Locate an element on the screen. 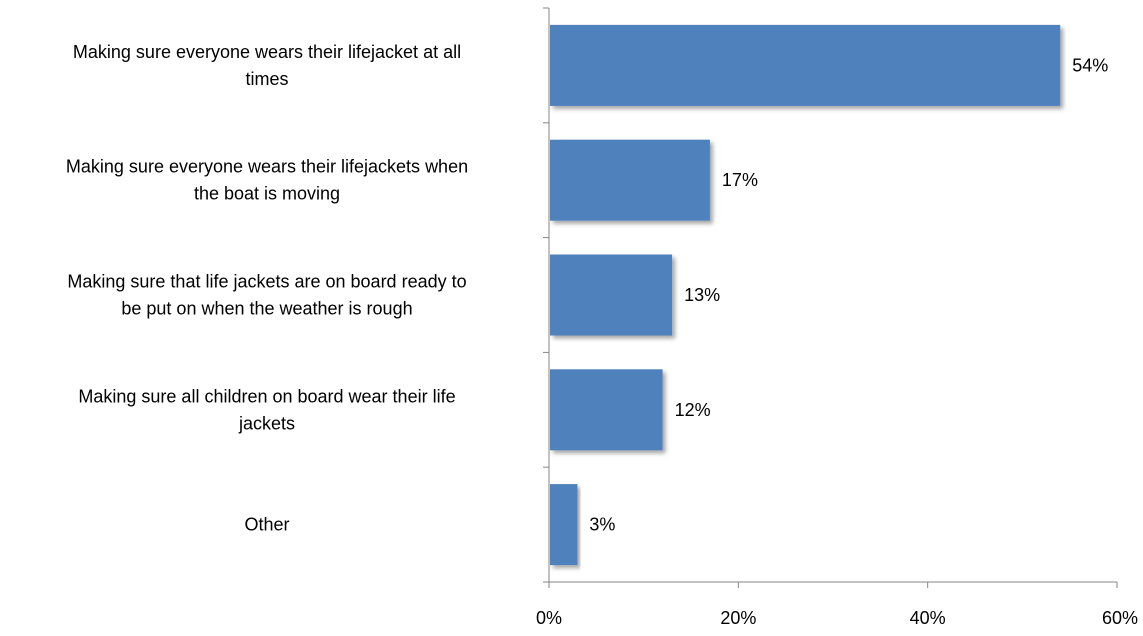 This screenshot has height=636, width=1143. x-tick-label: 60% is located at coordinates (1120, 618).